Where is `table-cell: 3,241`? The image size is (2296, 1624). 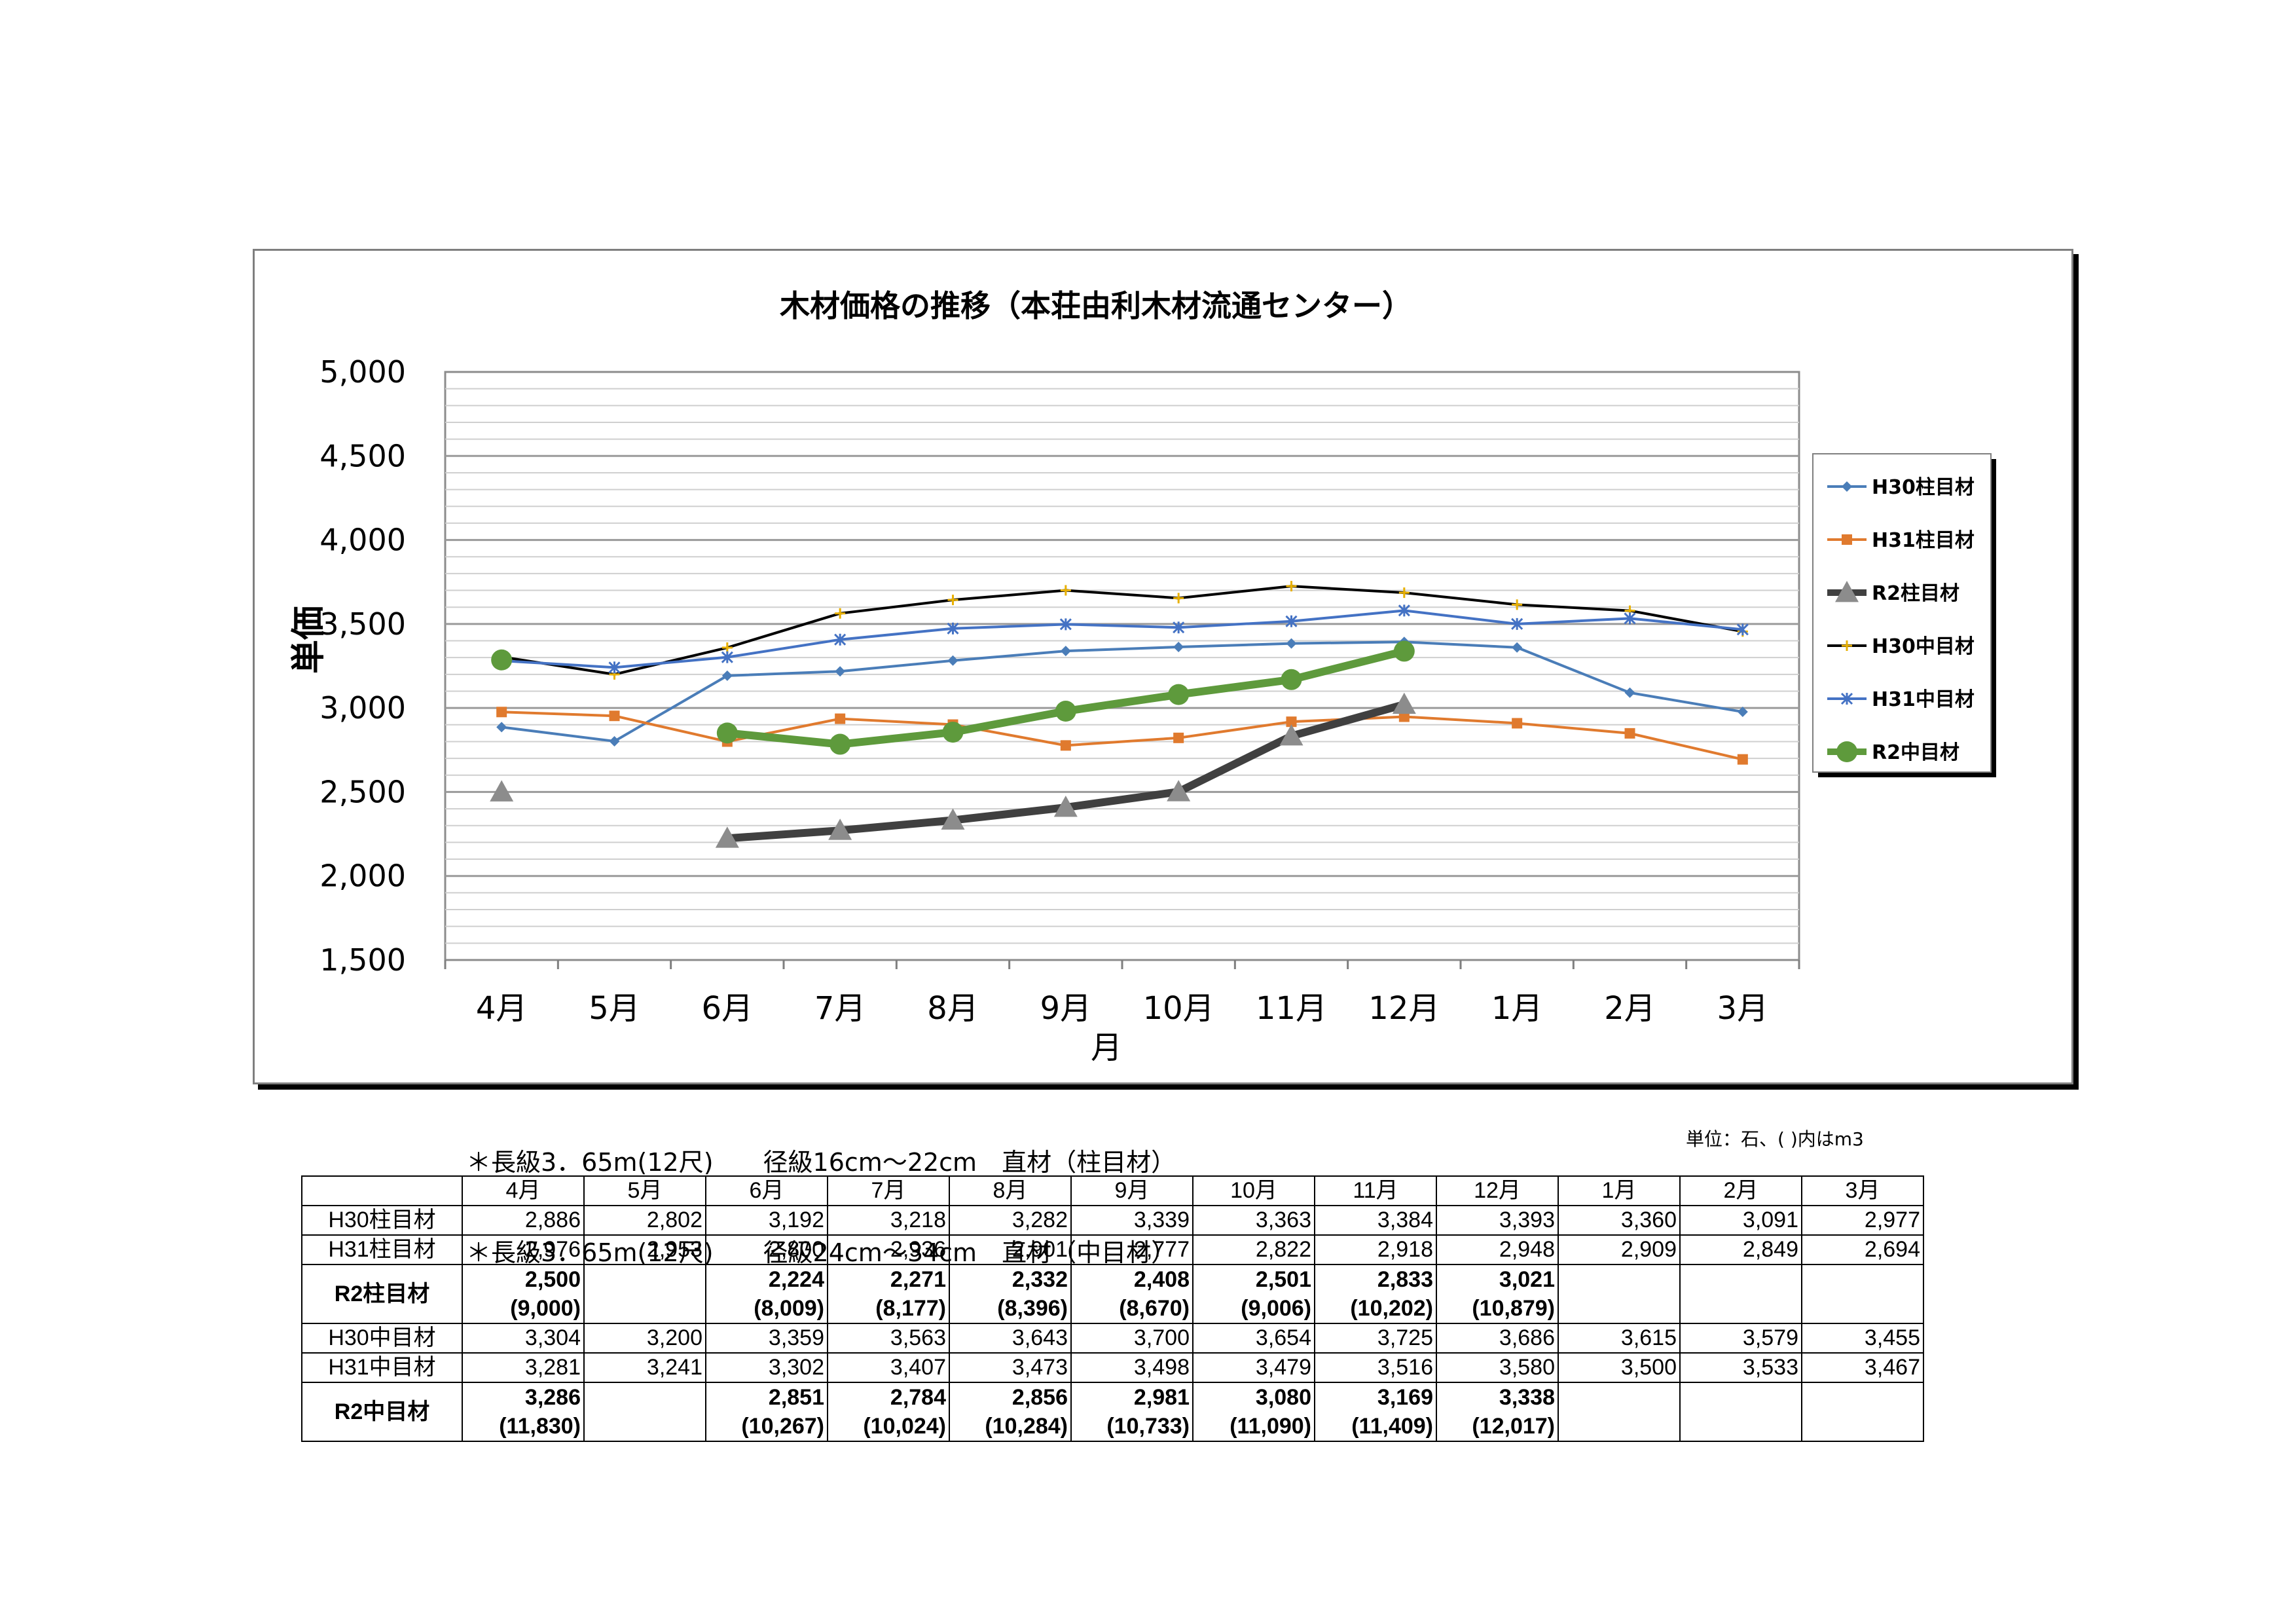
table-cell: 3,241 is located at coordinates (644, 1367).